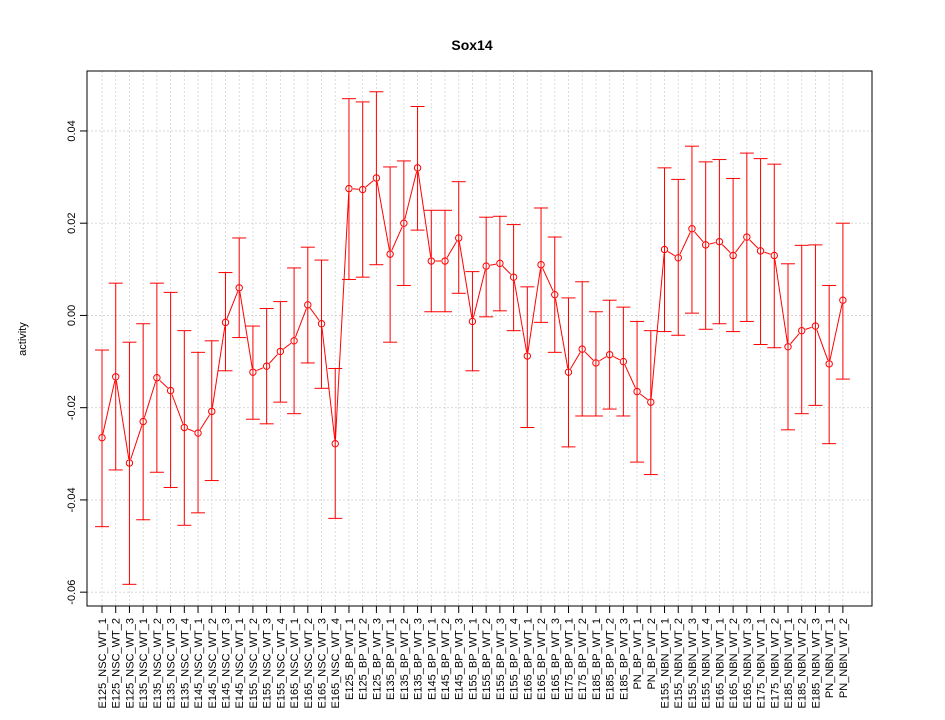  What do you see at coordinates (240, 663) in the screenshot?
I see `x-tick-label: E145_NSC_WT_1` at bounding box center [240, 663].